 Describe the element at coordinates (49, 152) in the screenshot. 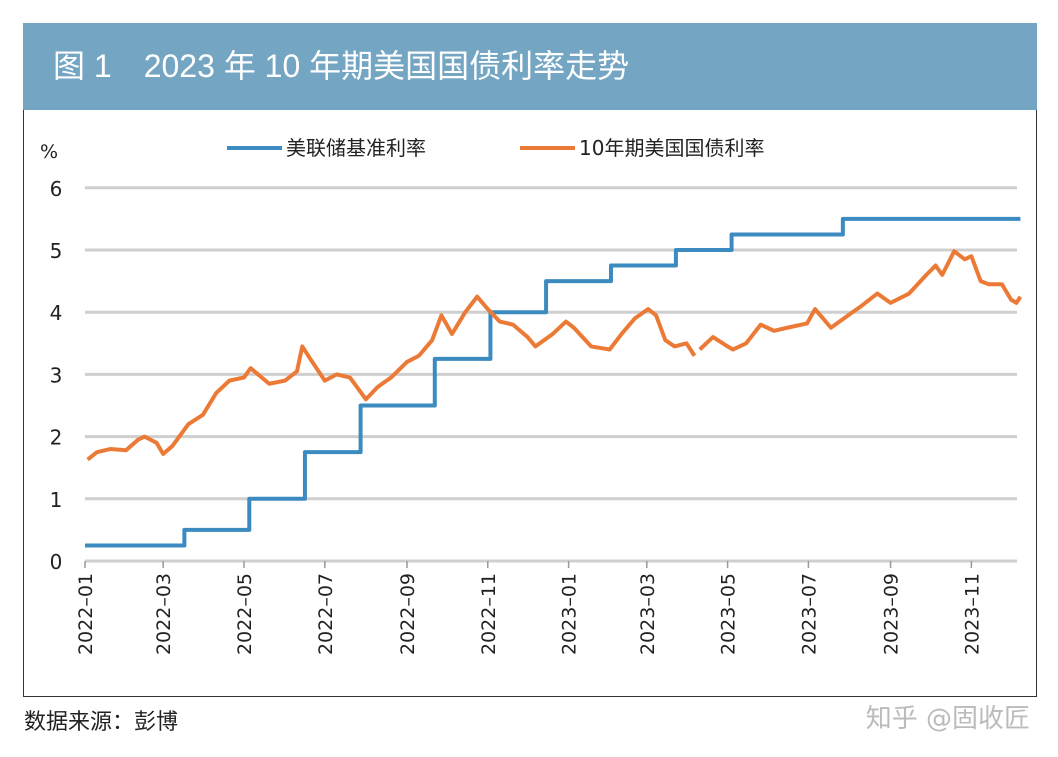

I see `y-axis-unit: %` at that location.